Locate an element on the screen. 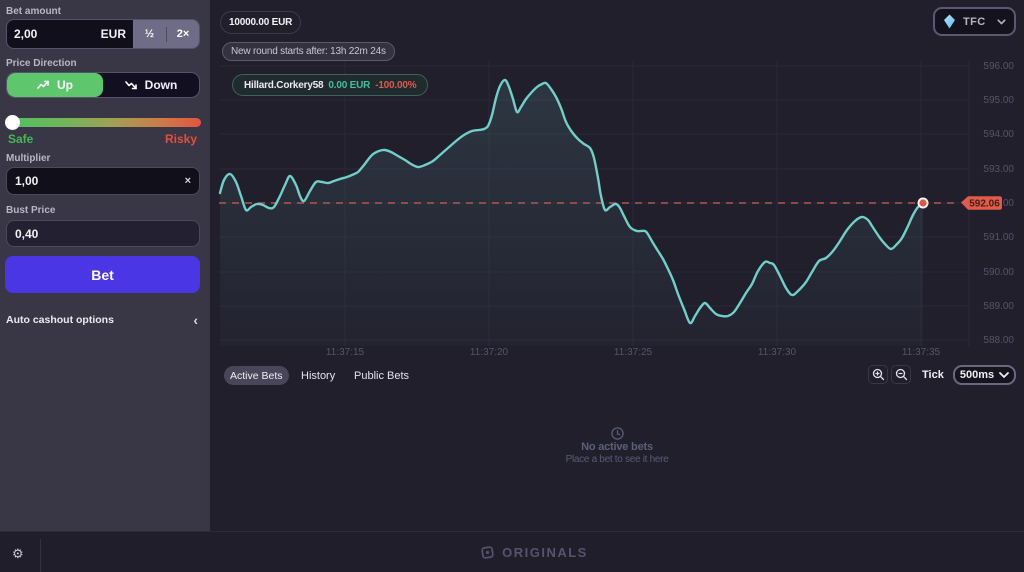  svg-text: 592.06 is located at coordinates (984, 204).